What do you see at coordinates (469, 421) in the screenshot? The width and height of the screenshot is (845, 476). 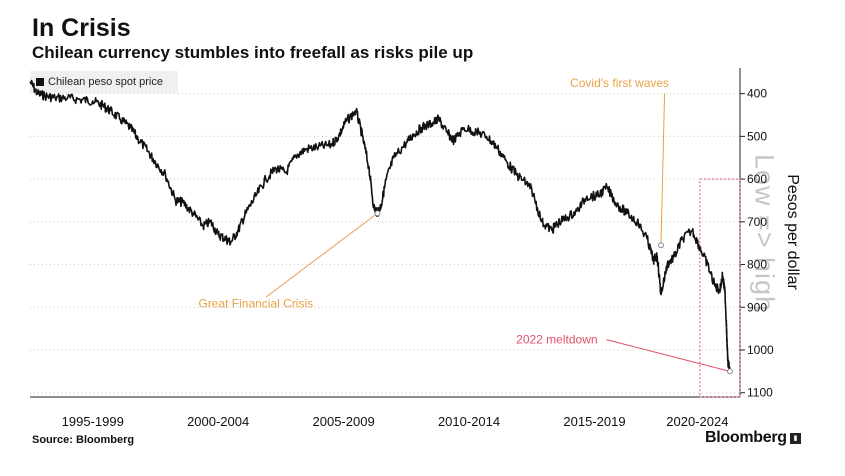 I see `x-tick-label: 2010-2014` at bounding box center [469, 421].